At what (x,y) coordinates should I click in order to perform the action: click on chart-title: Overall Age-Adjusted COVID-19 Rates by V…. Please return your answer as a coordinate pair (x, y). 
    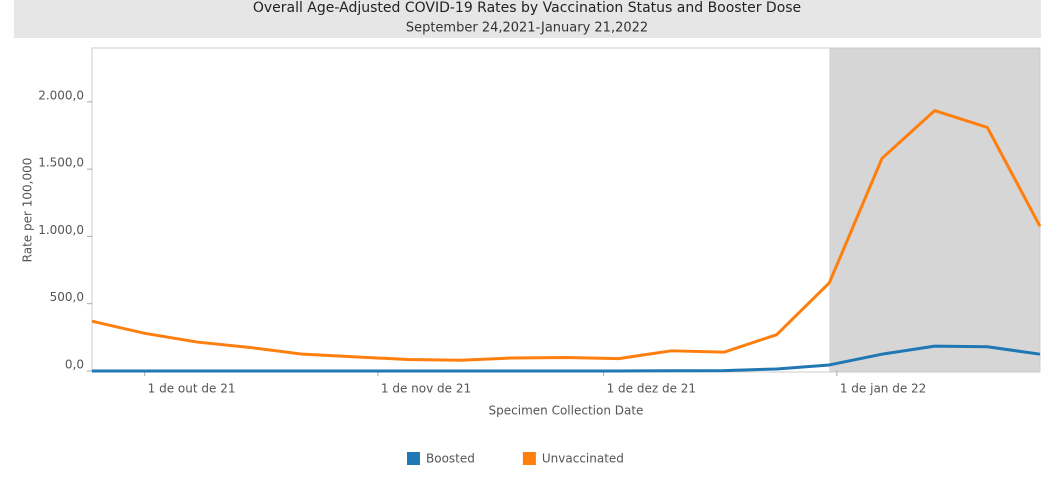
    Looking at the image, I should click on (527, 8).